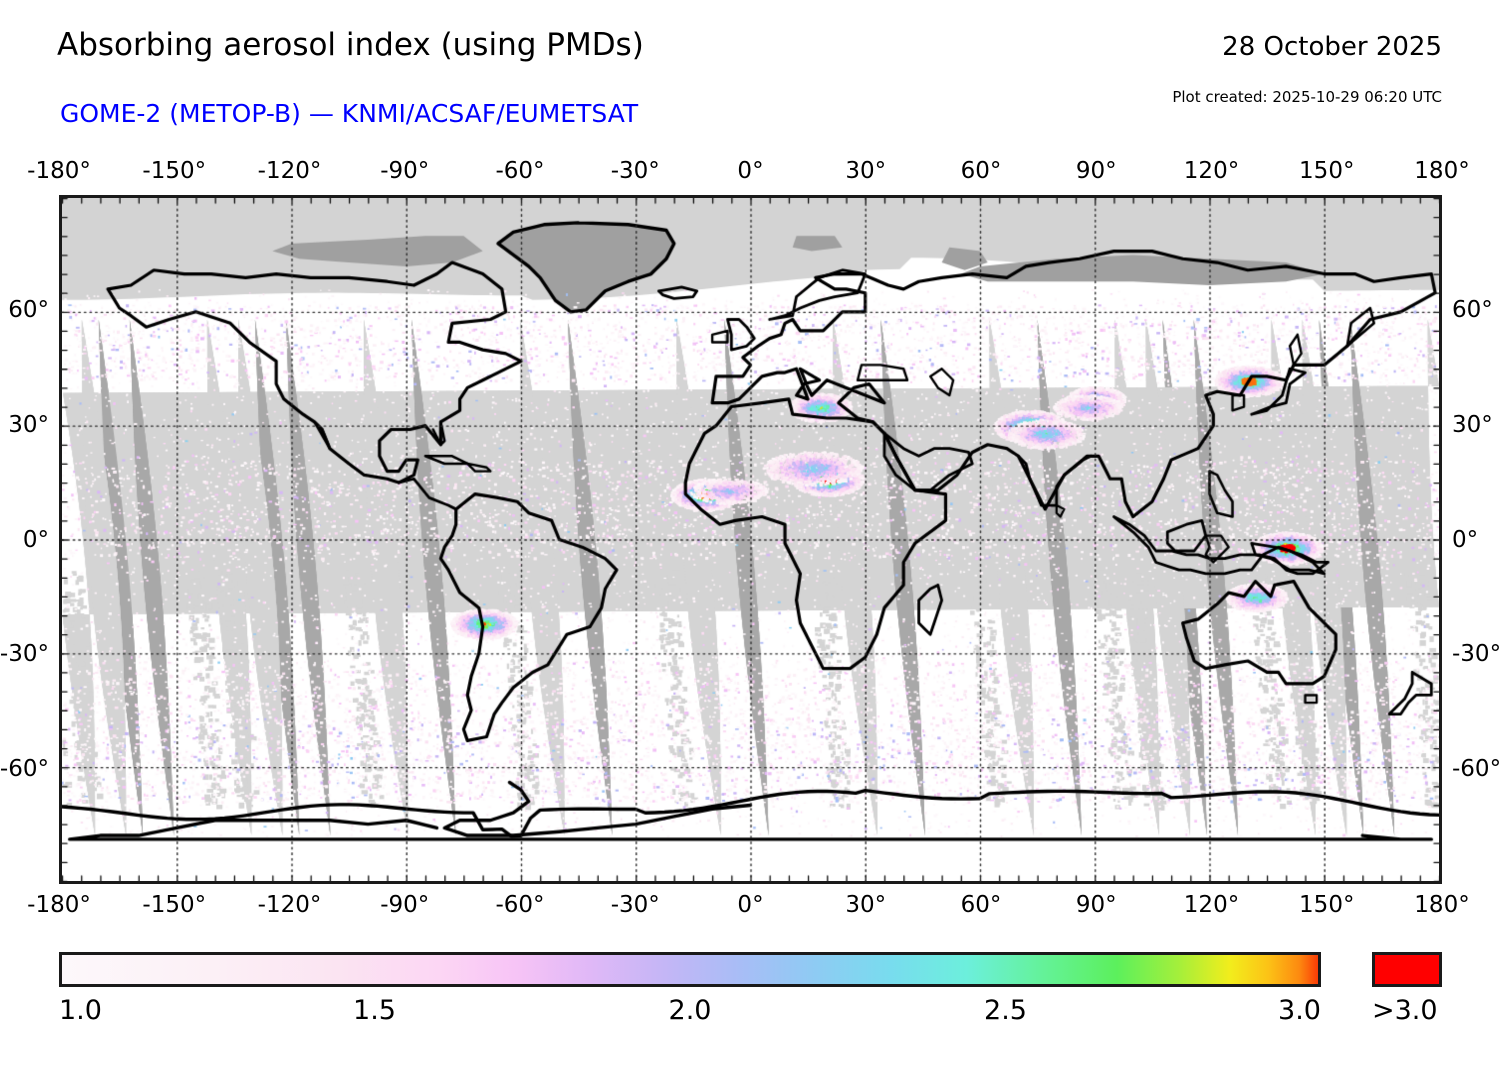 This screenshot has height=1065, width=1500. What do you see at coordinates (1465, 539) in the screenshot?
I see `lat-tick-right-0deg: 0°` at bounding box center [1465, 539].